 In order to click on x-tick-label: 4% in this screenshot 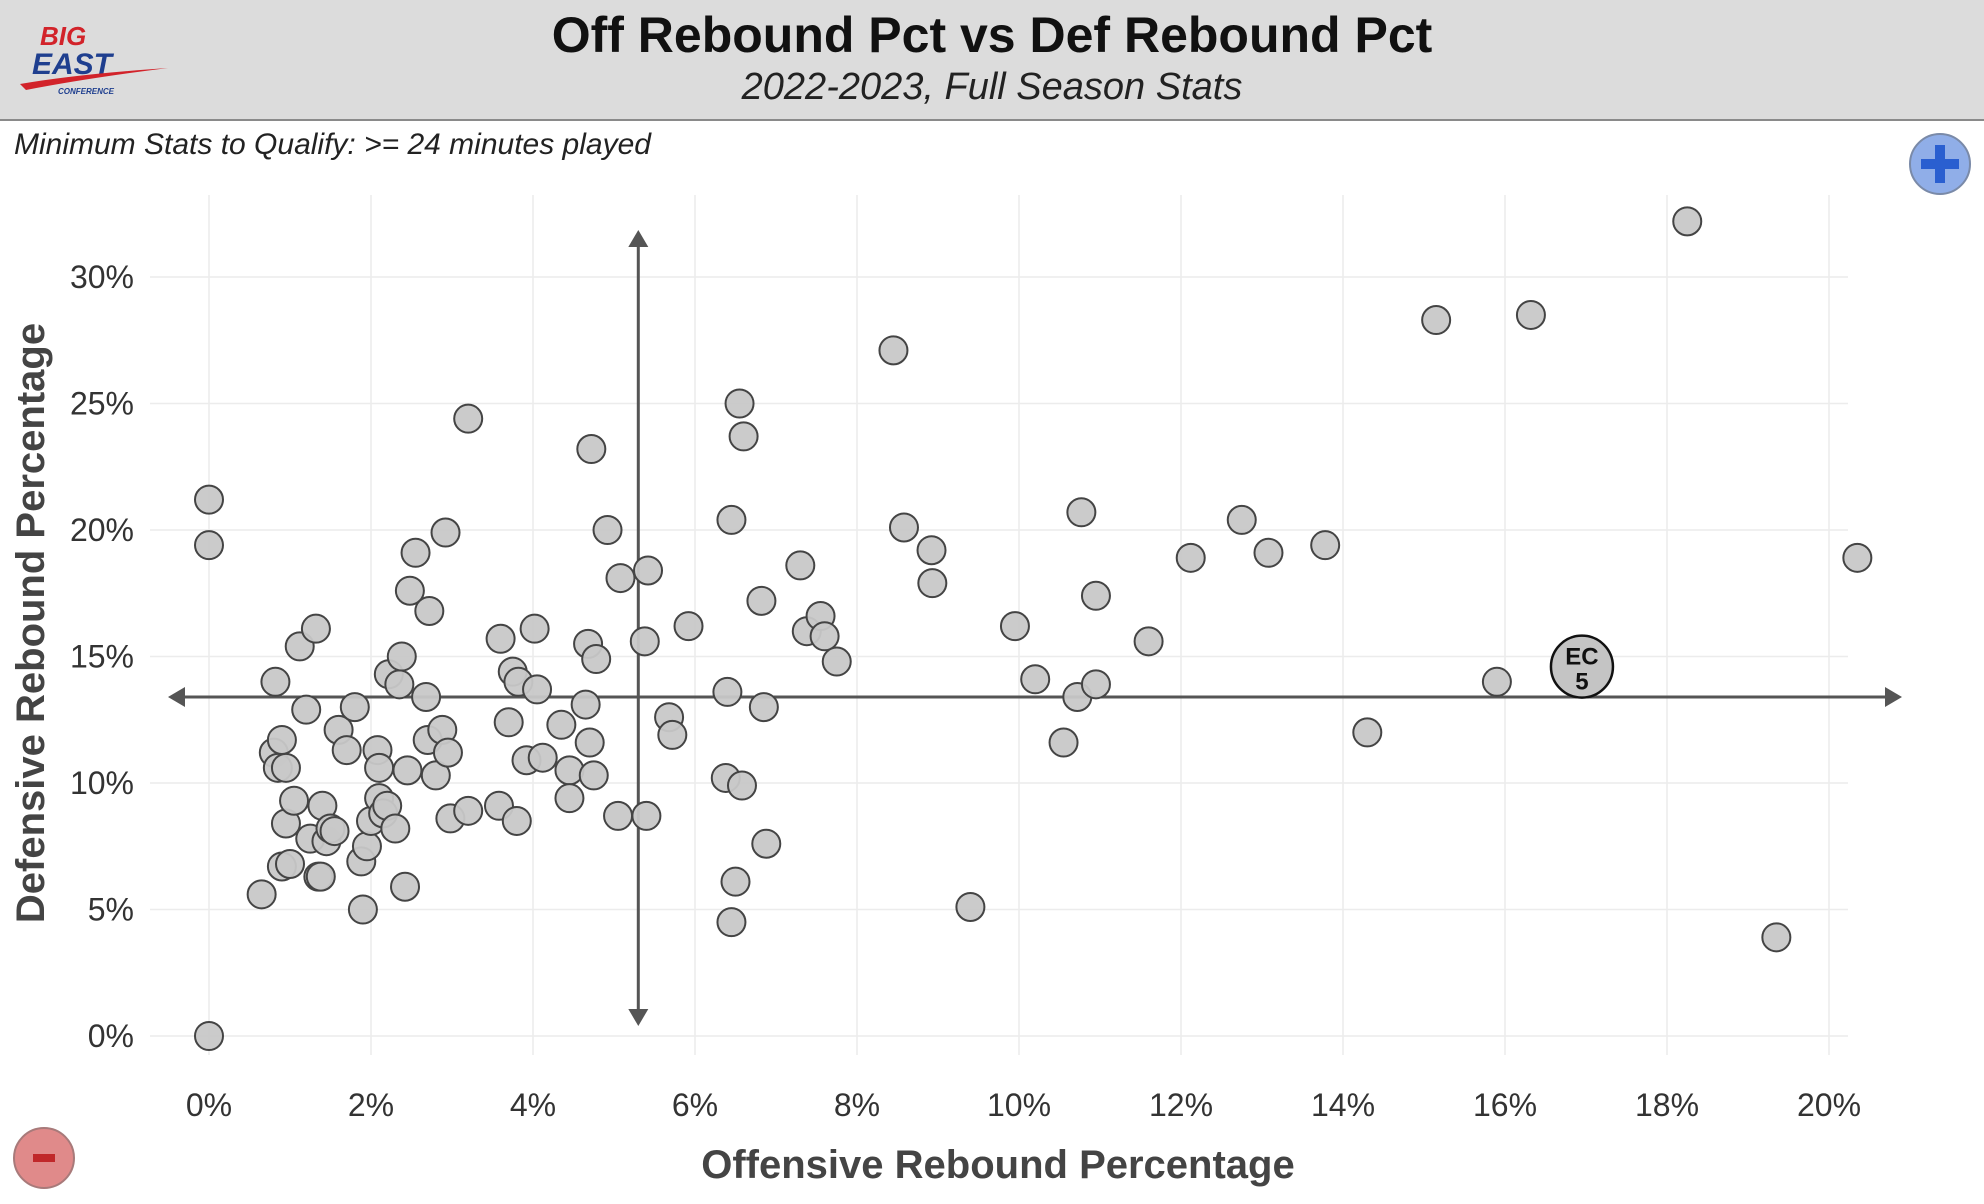, I will do `click(533, 1105)`.